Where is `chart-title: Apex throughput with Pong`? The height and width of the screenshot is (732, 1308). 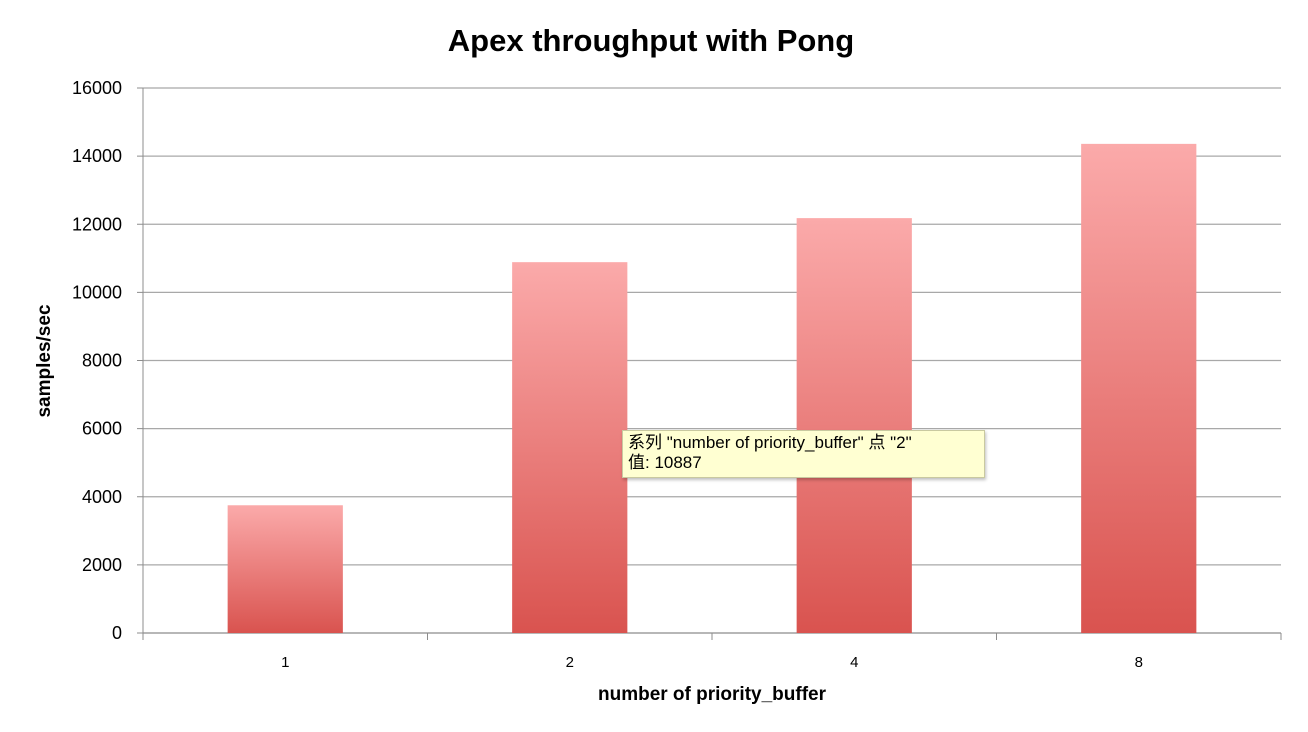
chart-title: Apex throughput with Pong is located at coordinates (651, 40).